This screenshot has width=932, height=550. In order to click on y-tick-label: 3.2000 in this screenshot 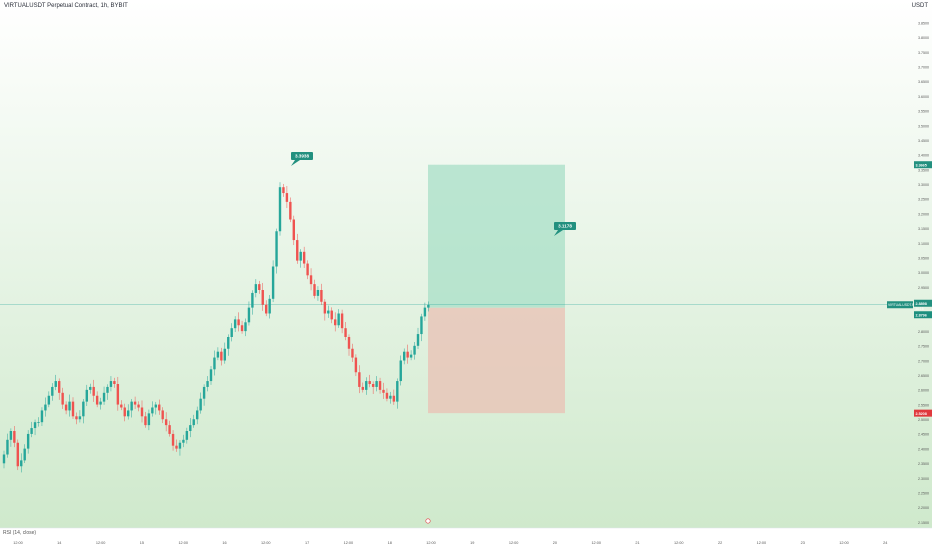, I will do `click(923, 214)`.